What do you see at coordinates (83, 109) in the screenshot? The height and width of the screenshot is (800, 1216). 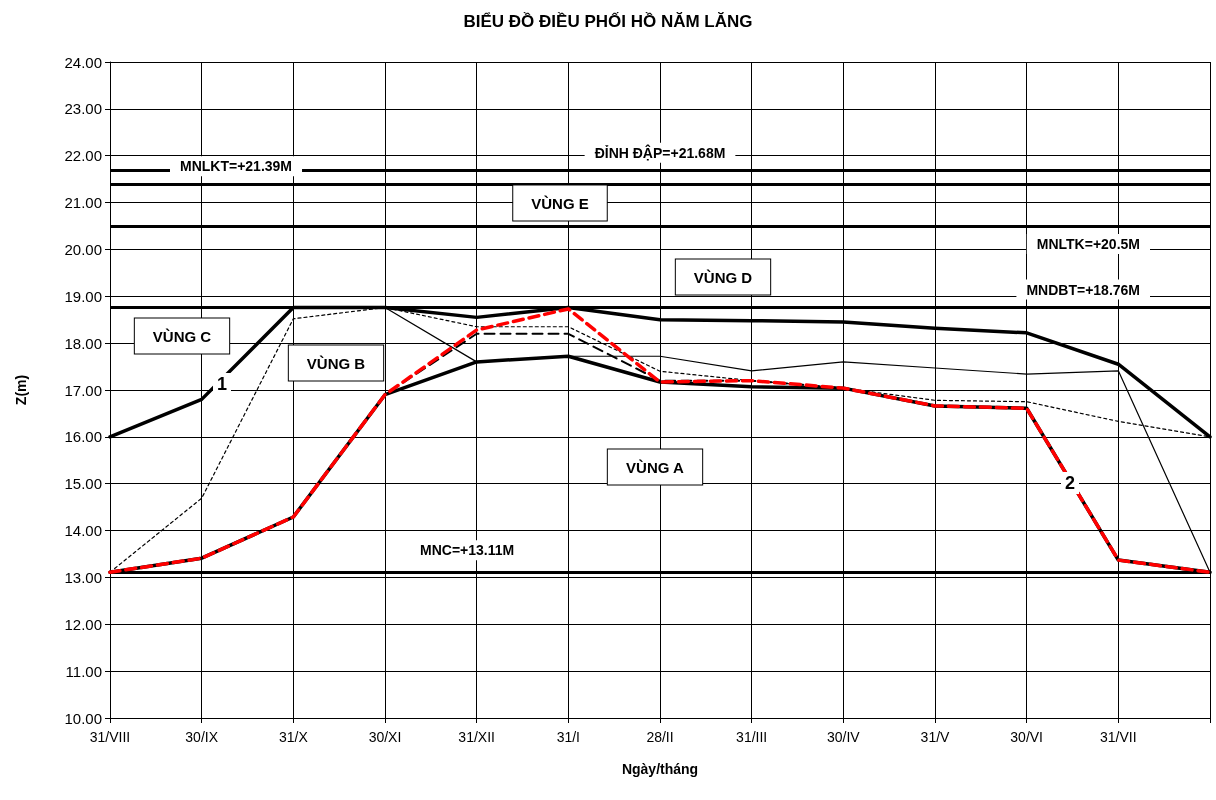 I see `y-tick-label: 23.00` at bounding box center [83, 109].